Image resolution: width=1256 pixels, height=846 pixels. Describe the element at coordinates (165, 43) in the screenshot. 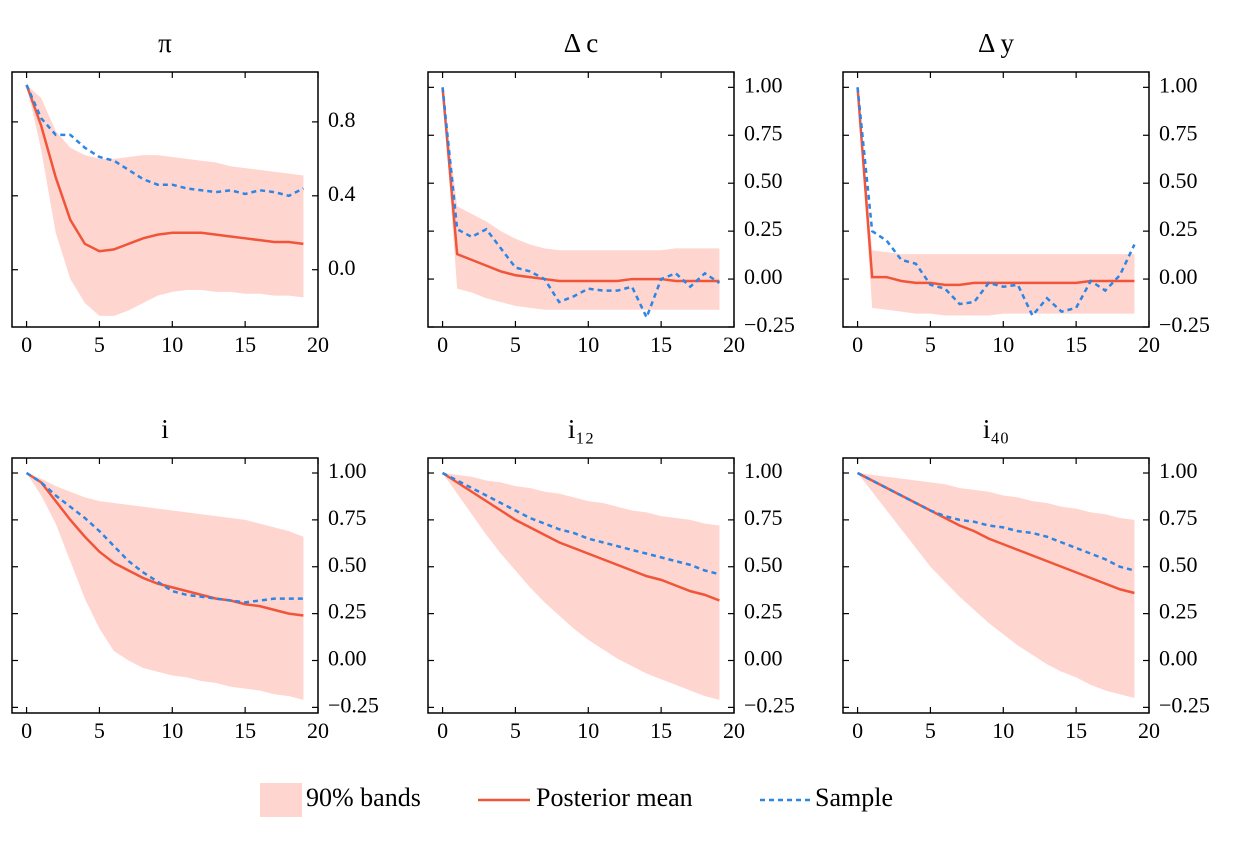

I see `subplot-title: π` at that location.